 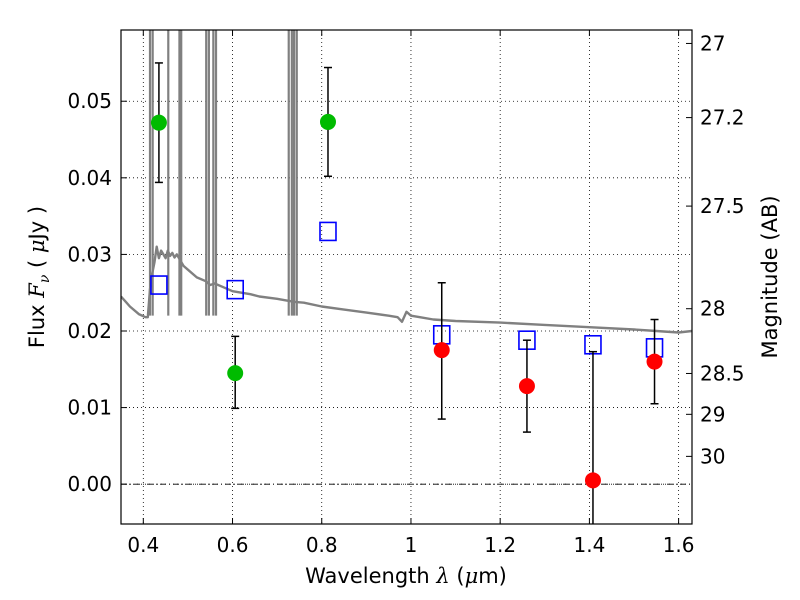 What do you see at coordinates (712, 43) in the screenshot?
I see `y2-tick-label: 27` at bounding box center [712, 43].